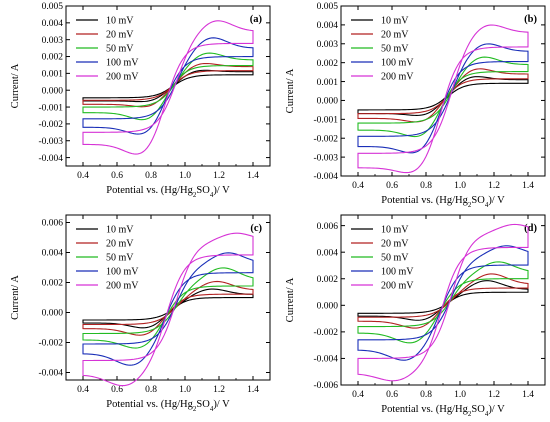  Describe the element at coordinates (530, 19) in the screenshot. I see `panel-letter: (b)` at that location.